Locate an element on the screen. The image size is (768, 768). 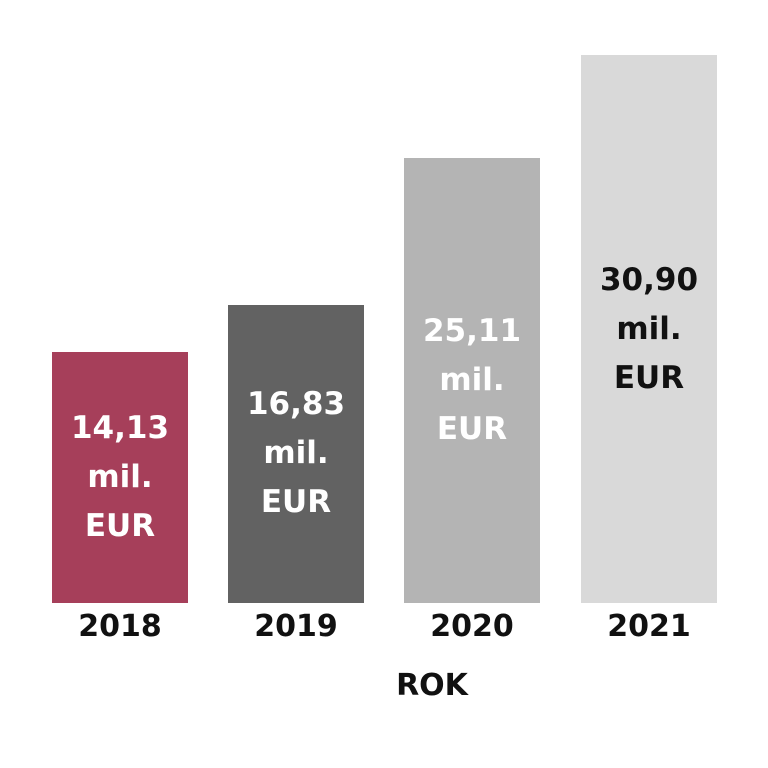
value-label: 14,13 mil. EUR is located at coordinates (120, 477).